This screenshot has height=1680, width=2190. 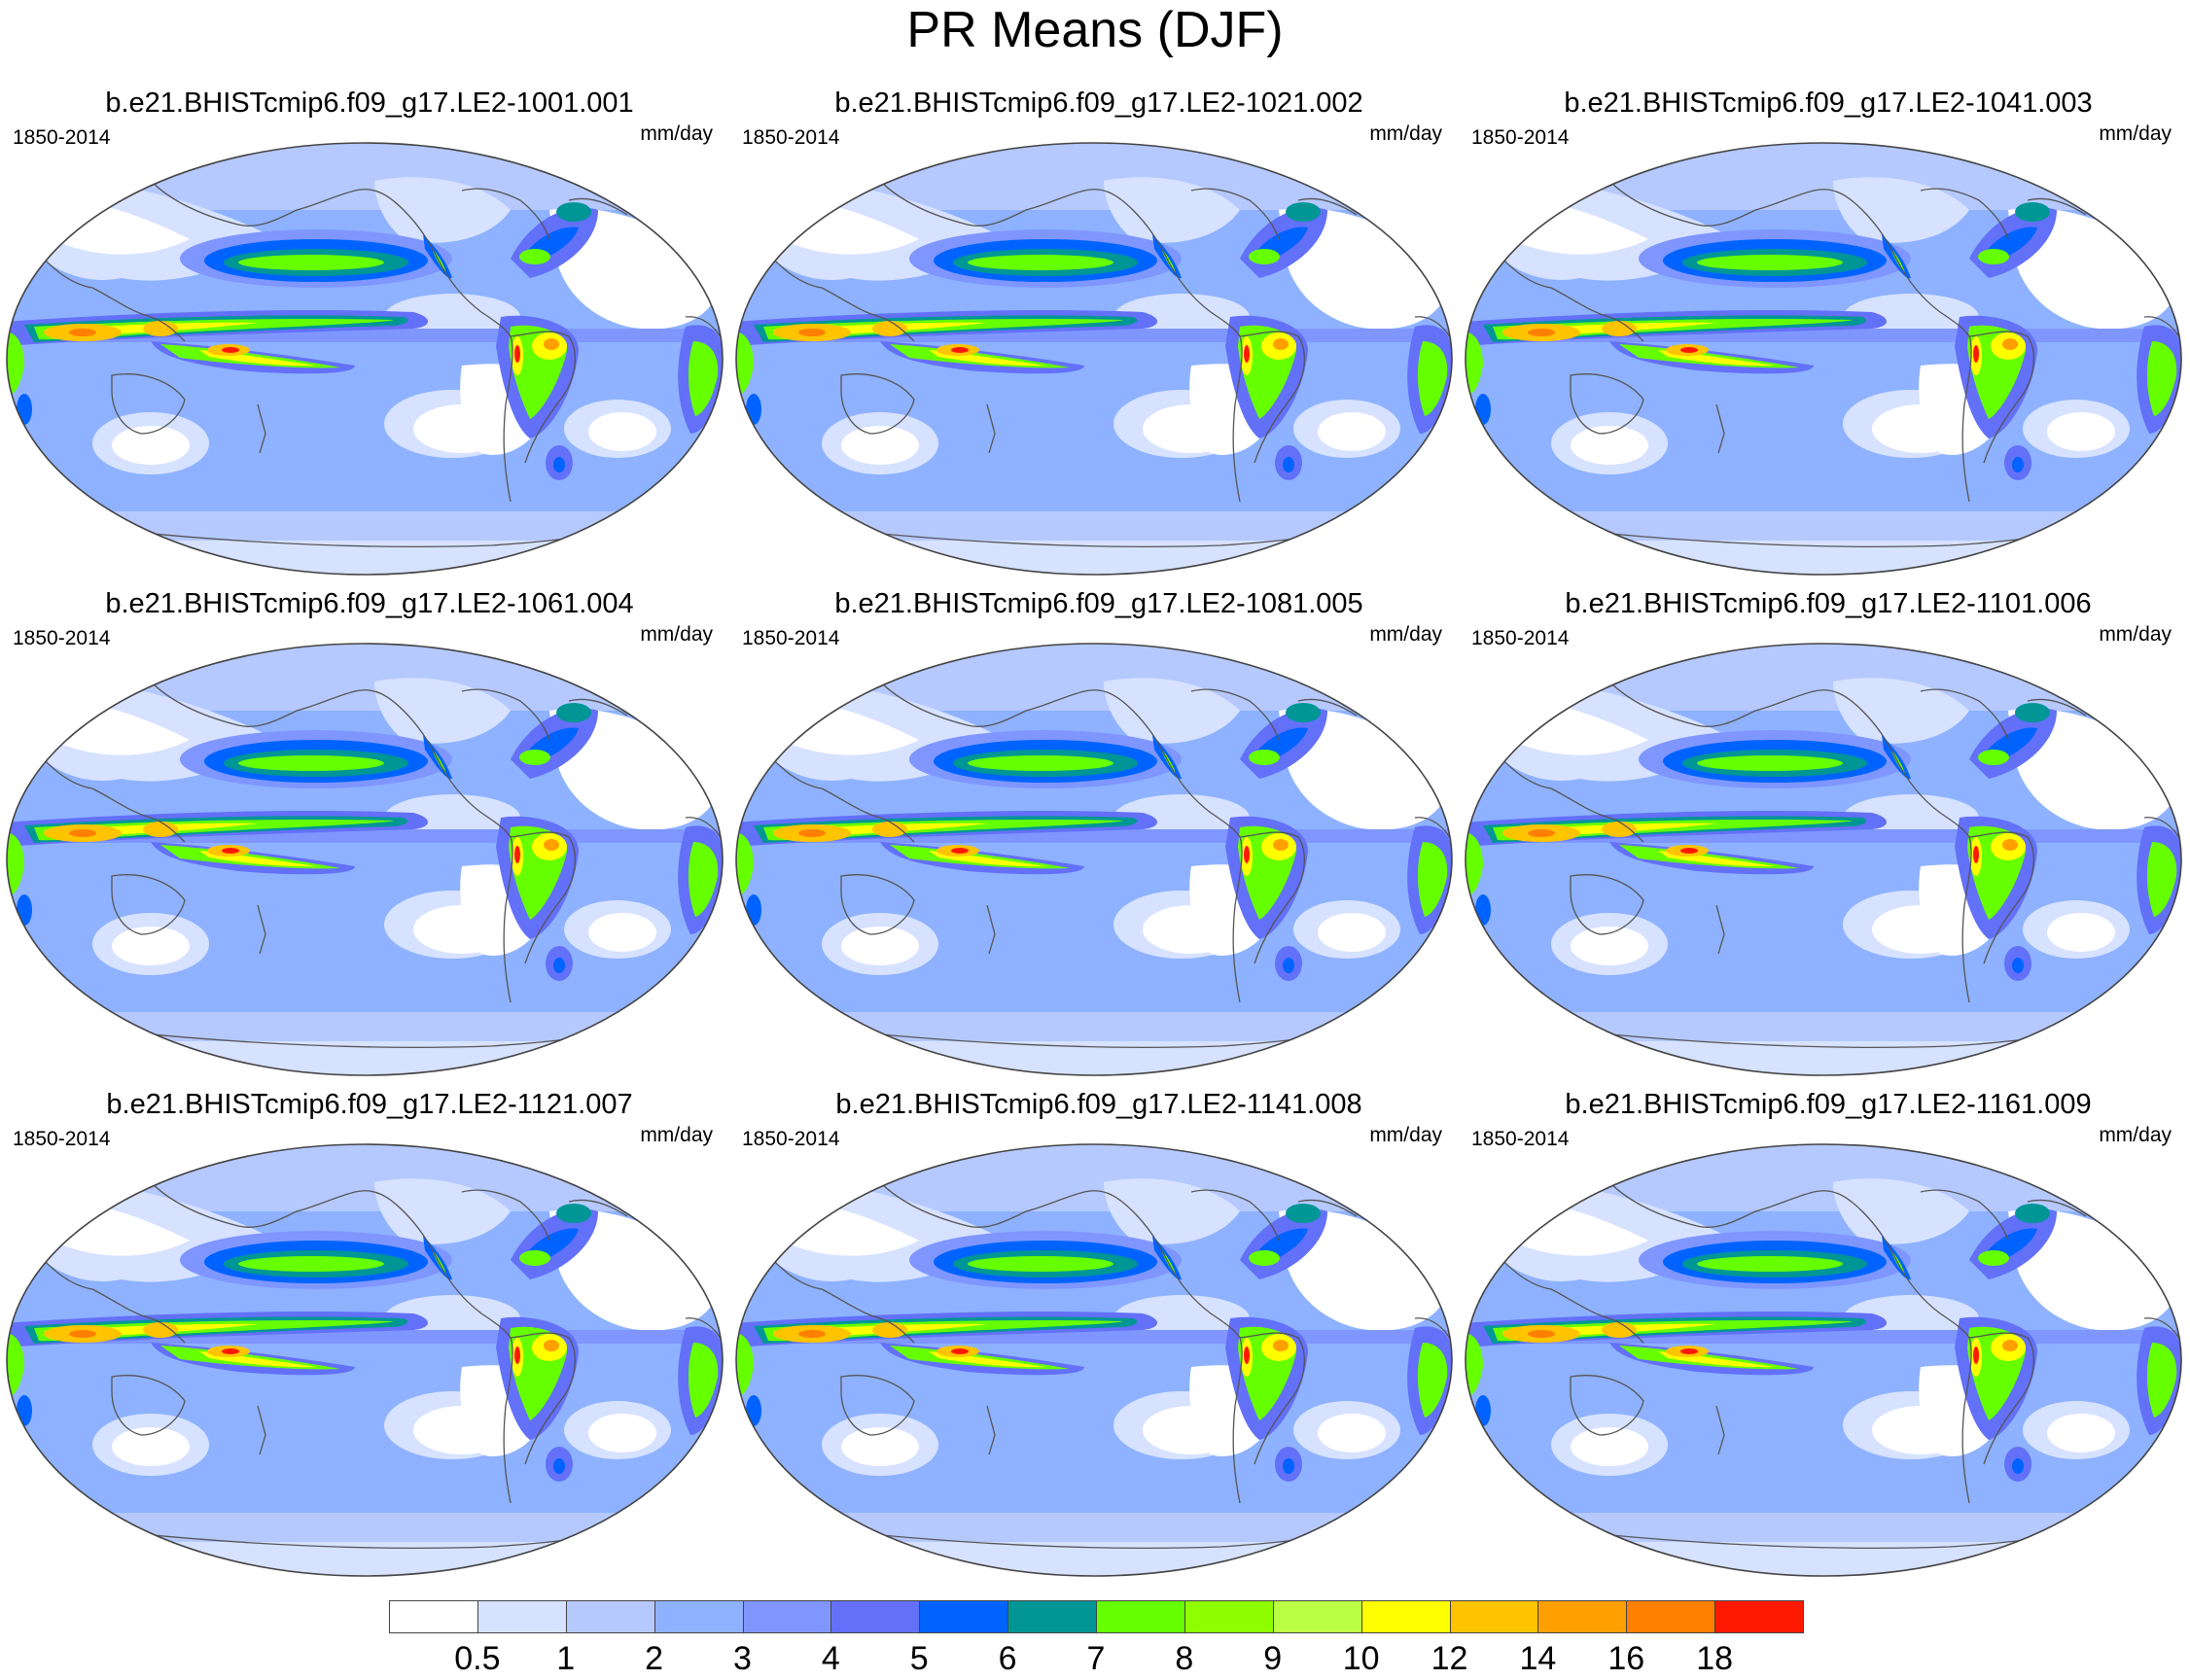 What do you see at coordinates (1828, 103) in the screenshot?
I see `panel-title: b.e21.BHISTcmip6.f09_g17.LE2-1041.003` at bounding box center [1828, 103].